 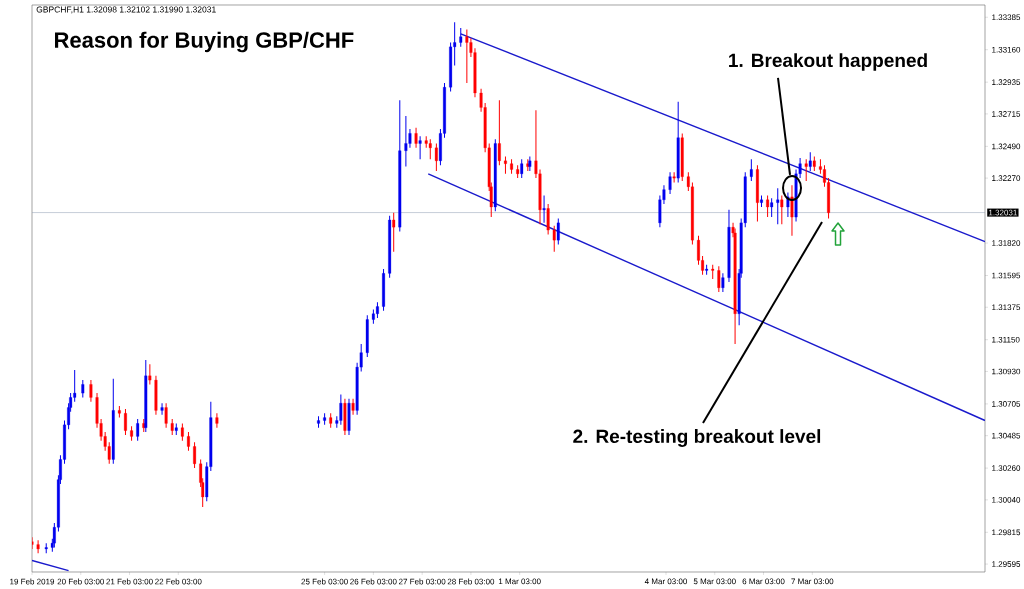 I want to click on y-tick-label: 1.32490, so click(x=1006, y=146).